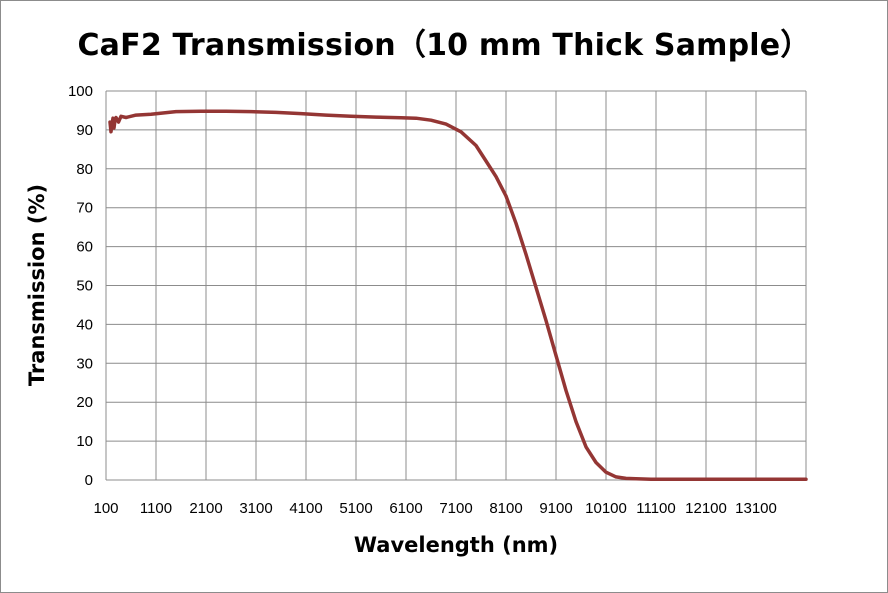  What do you see at coordinates (84, 441) in the screenshot?
I see `y-tick-label: 10` at bounding box center [84, 441].